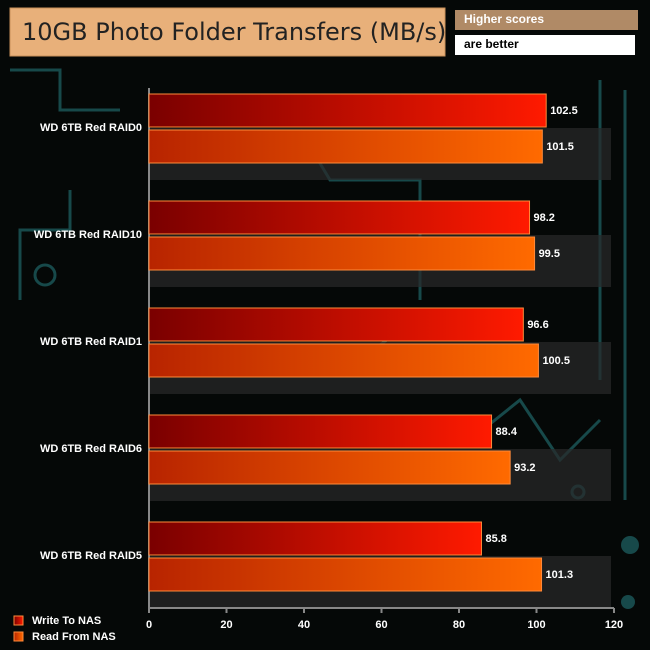 This screenshot has width=650, height=650. What do you see at coordinates (544, 218) in the screenshot?
I see `value-label: 98.2` at bounding box center [544, 218].